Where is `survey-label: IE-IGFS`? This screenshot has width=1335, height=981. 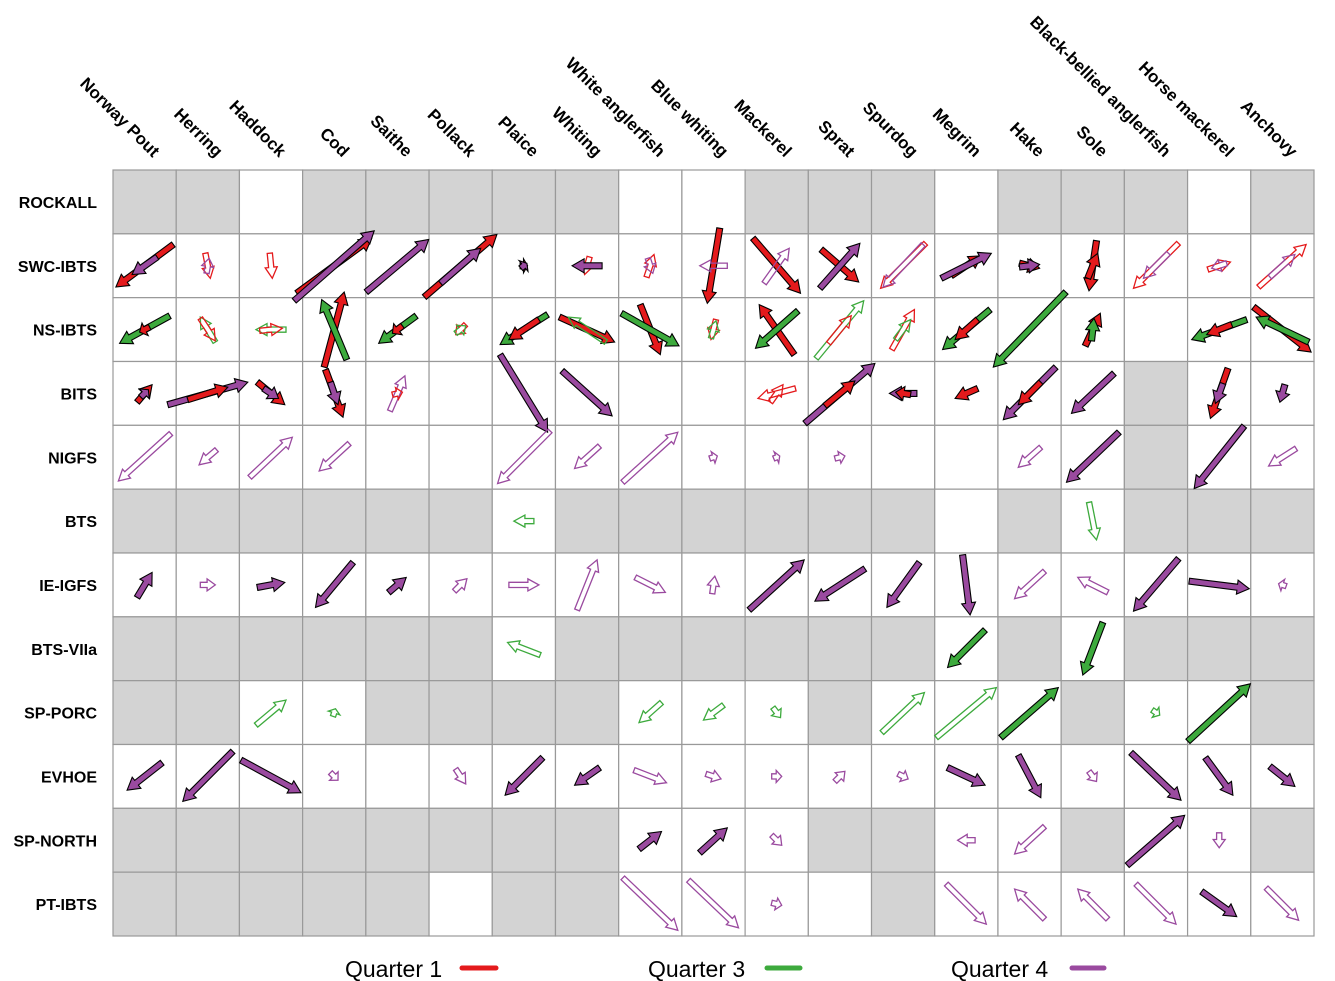
survey-label: IE-IGFS is located at coordinates (68, 586).